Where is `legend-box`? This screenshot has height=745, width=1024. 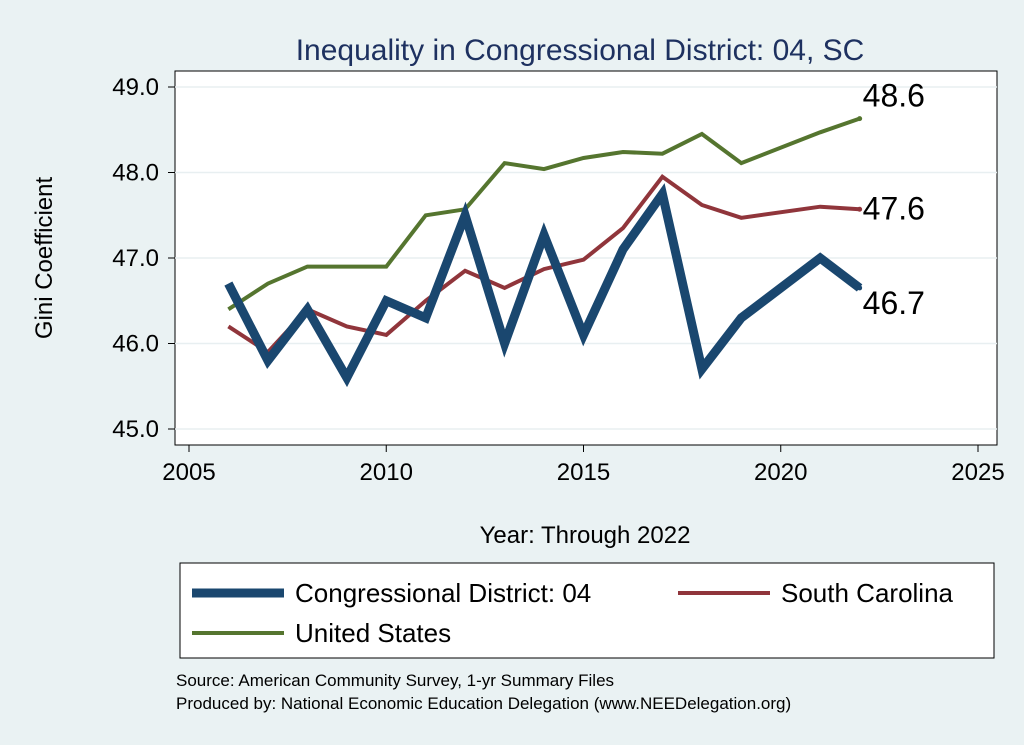
legend-box is located at coordinates (587, 610).